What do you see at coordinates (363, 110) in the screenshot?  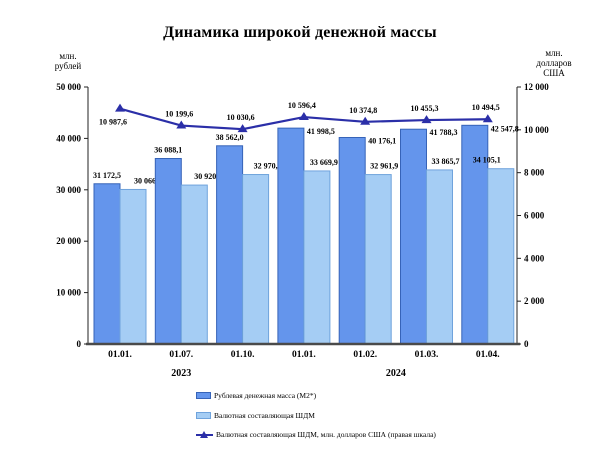 I see `line-value-label: 10 374,8` at bounding box center [363, 110].